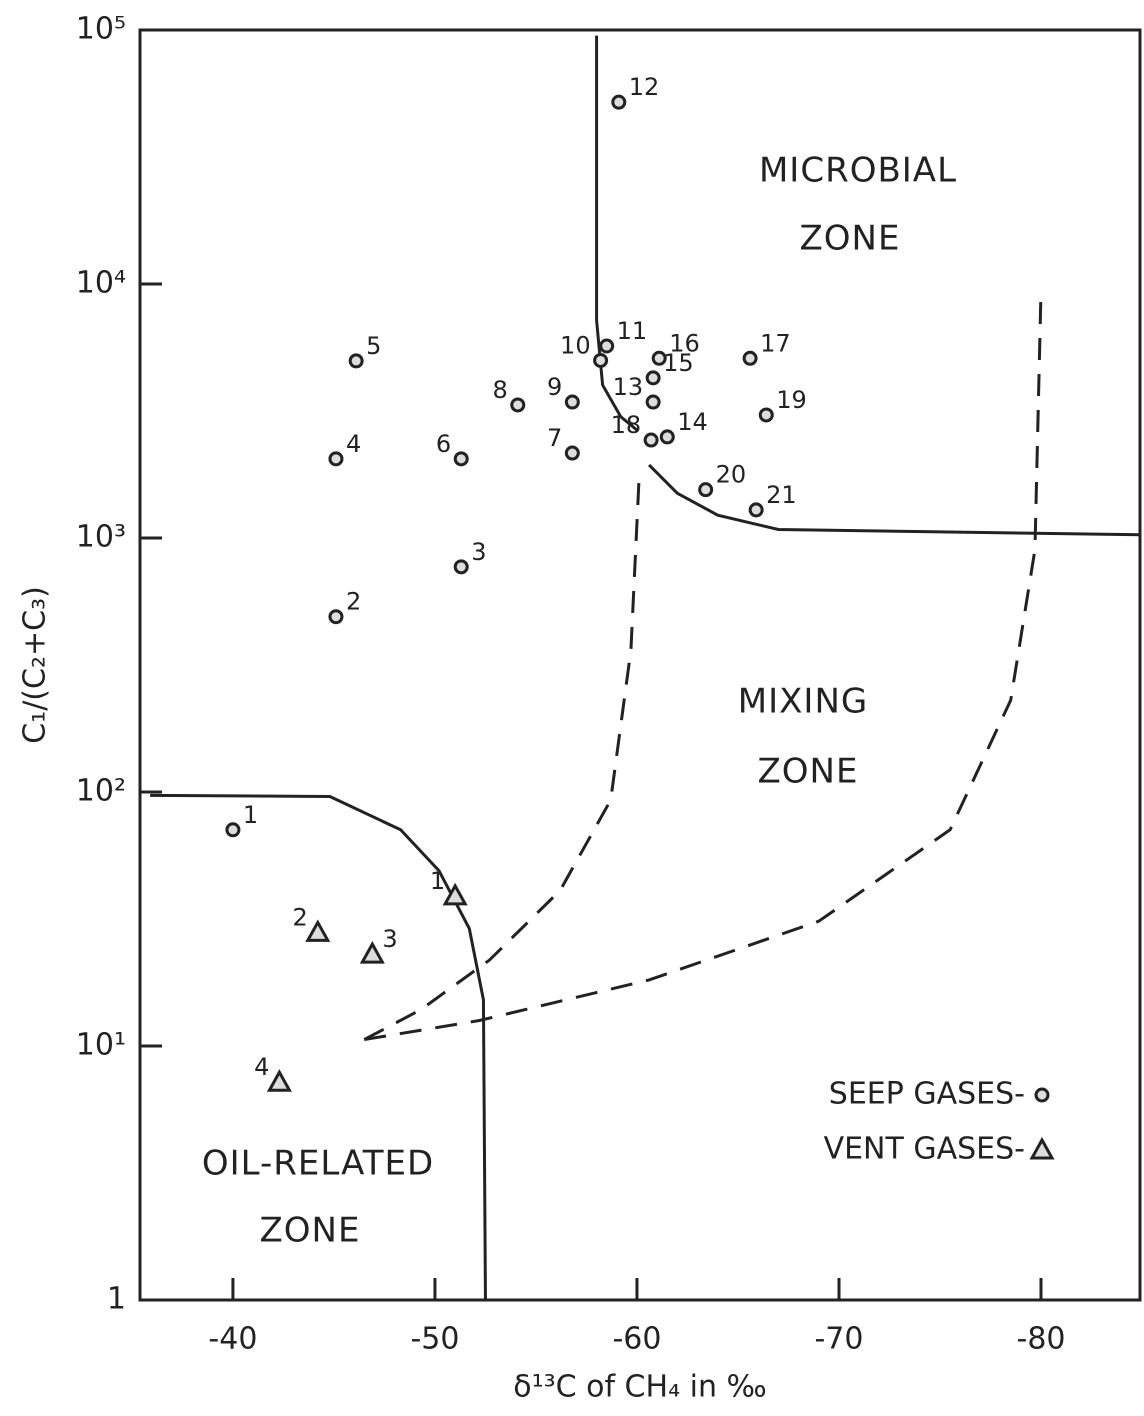 The width and height of the screenshot is (1144, 1416). Describe the element at coordinates (775, 343) in the screenshot. I see `point-label: 17` at that location.